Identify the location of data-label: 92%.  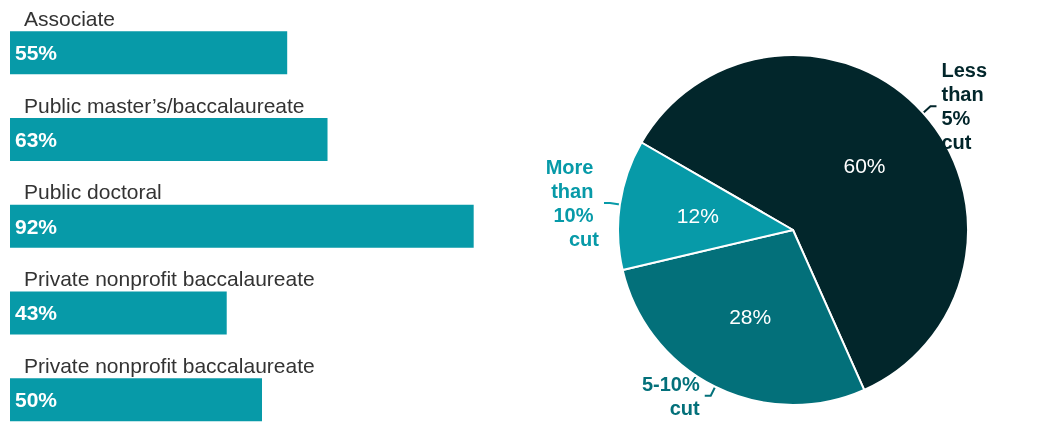
(36, 226).